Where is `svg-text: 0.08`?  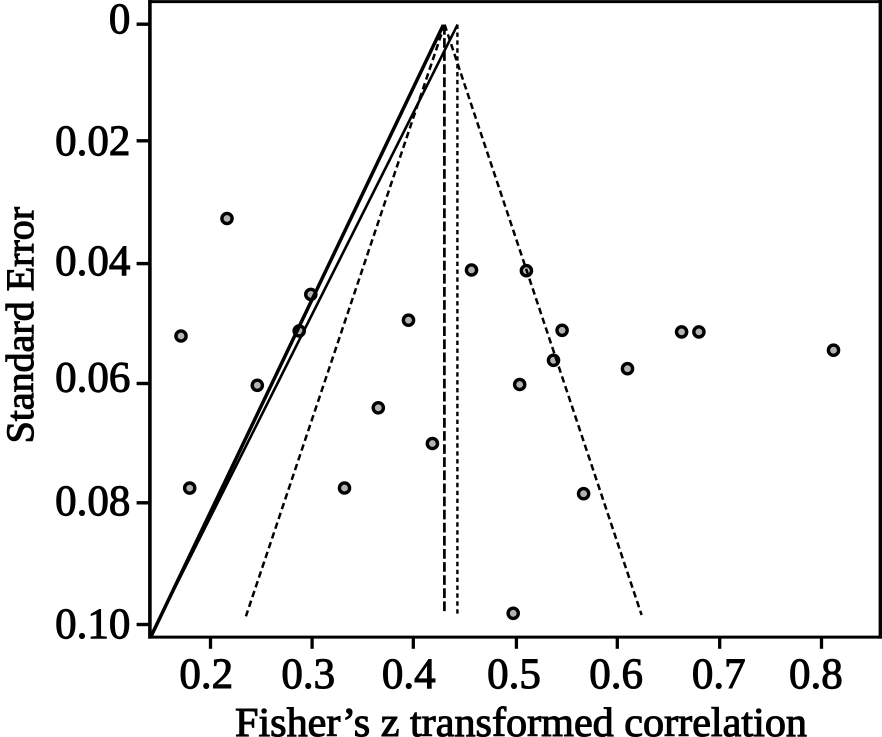
svg-text: 0.08 is located at coordinates (92, 501).